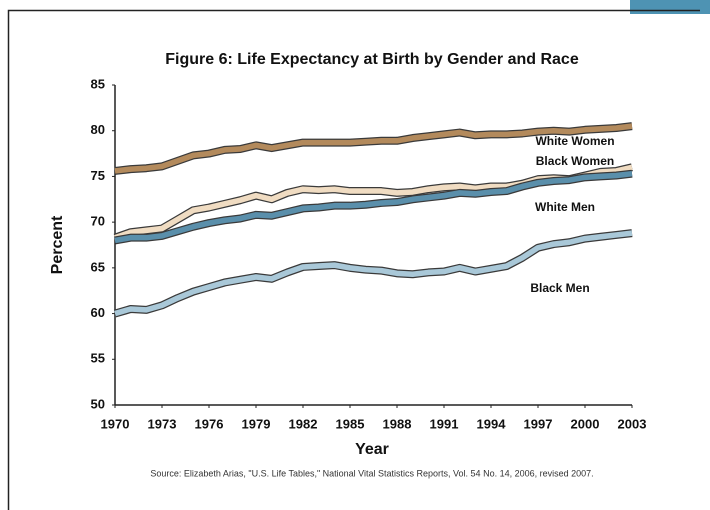  I want to click on series-label: White Women, so click(574, 141).